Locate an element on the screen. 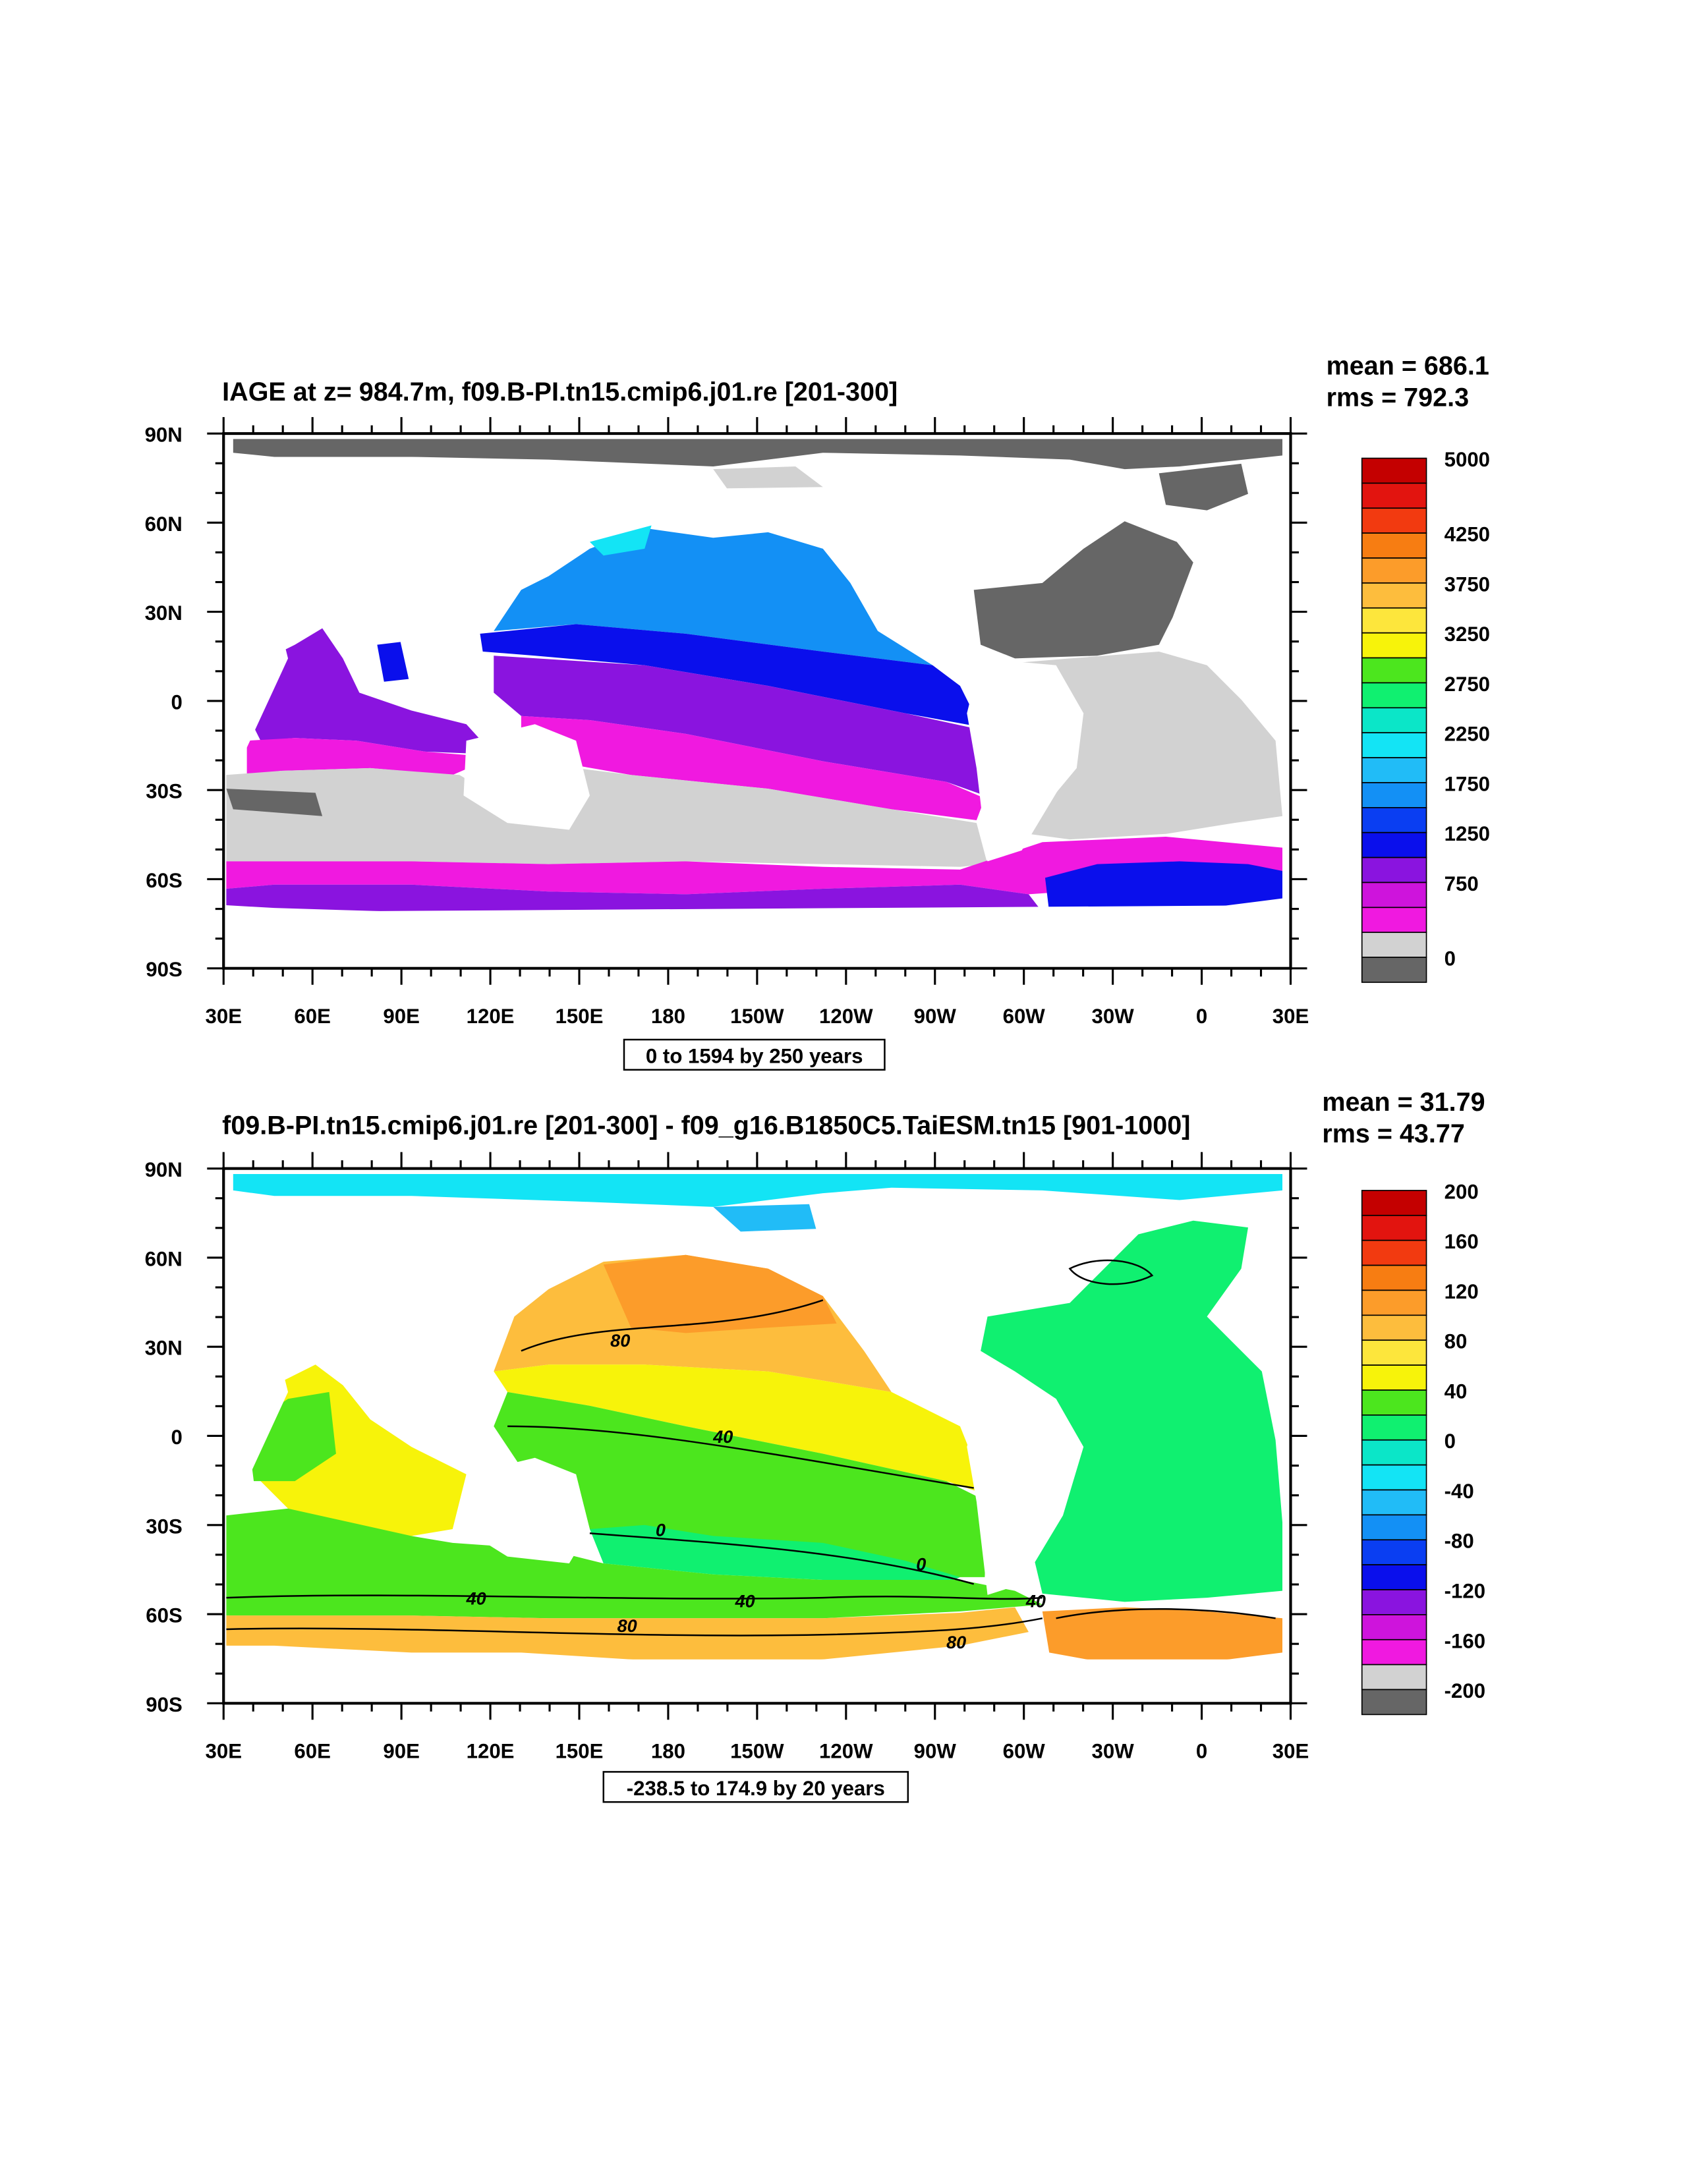  colorbar-label: -200 is located at coordinates (1464, 1690).